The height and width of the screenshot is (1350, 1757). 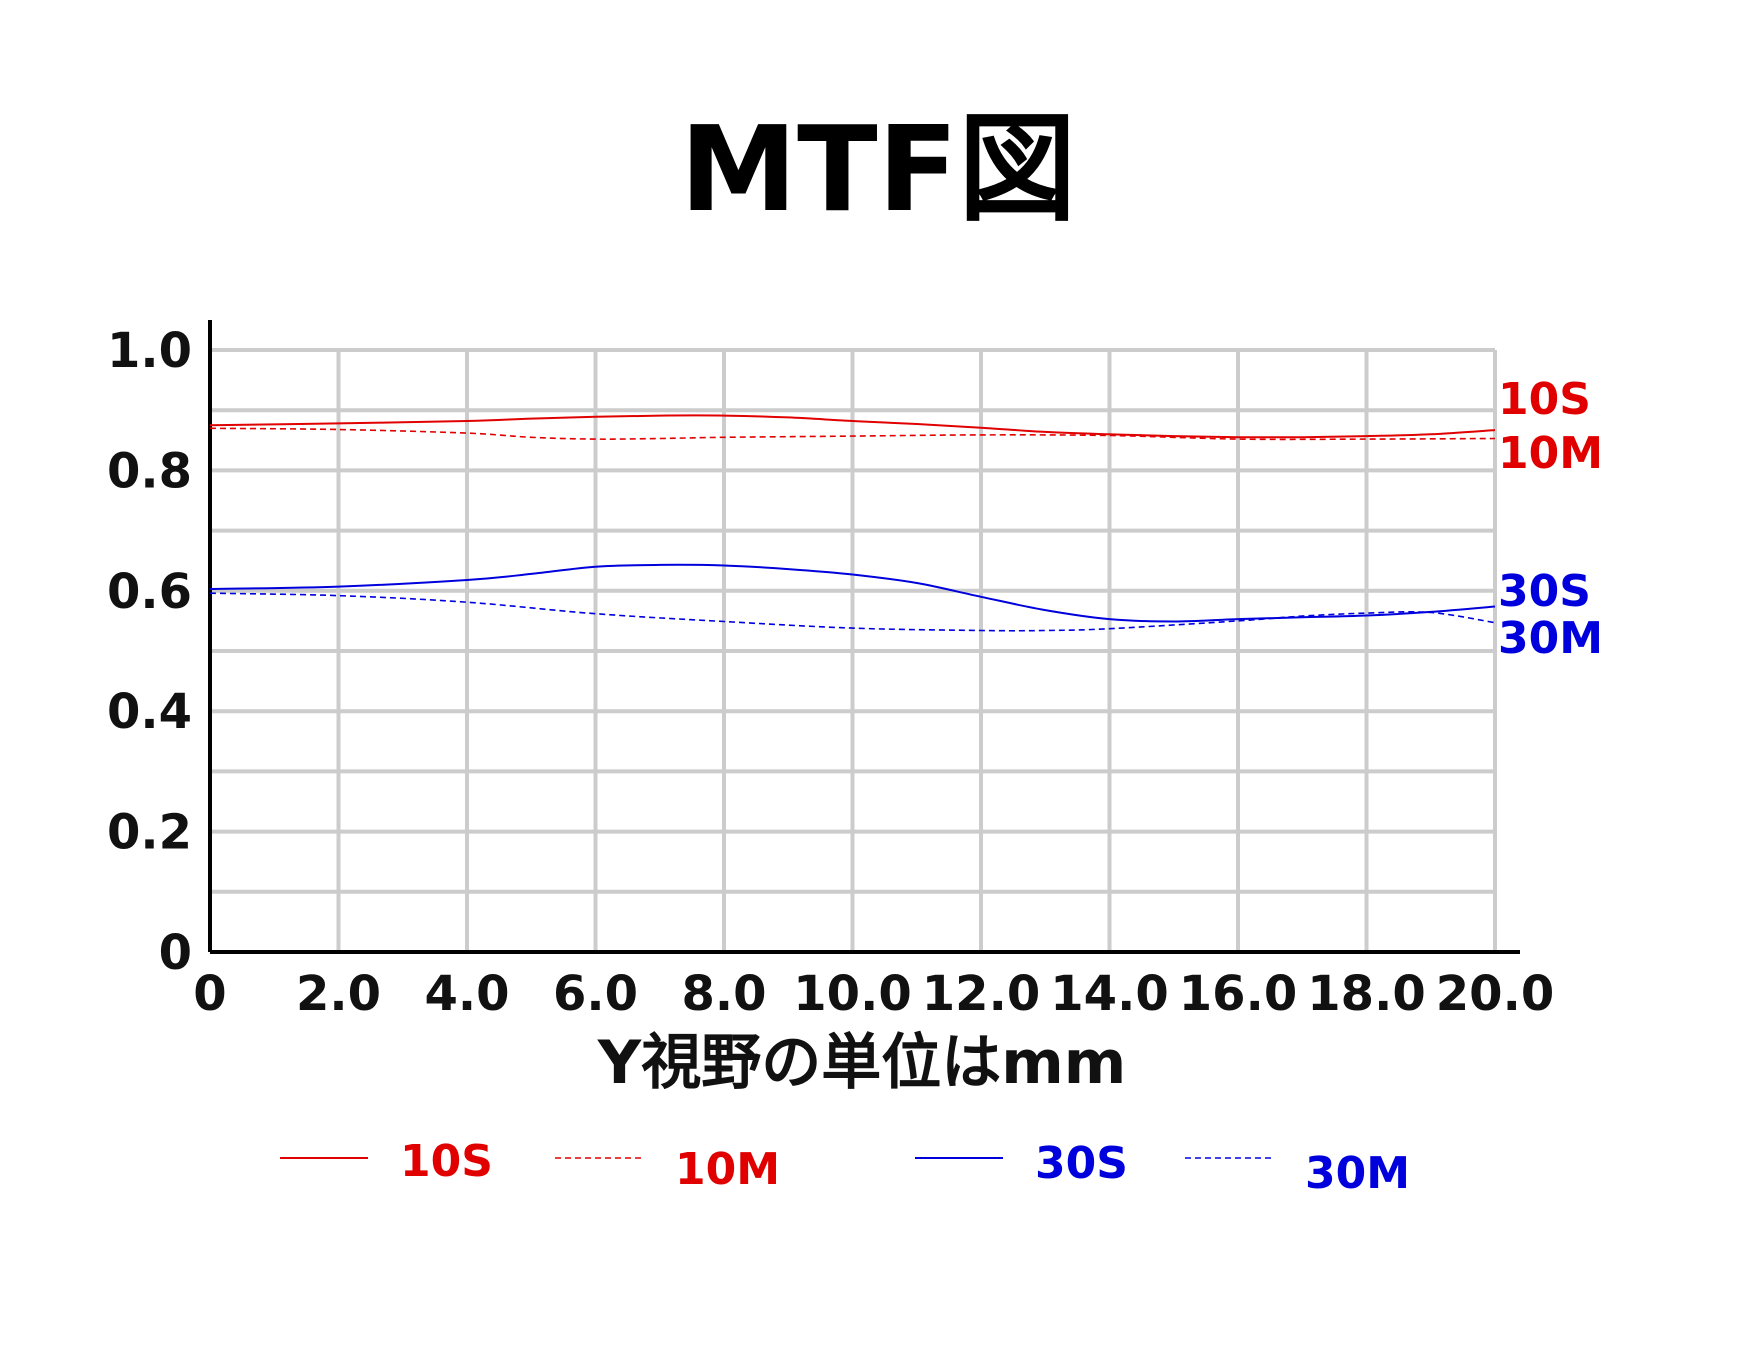 What do you see at coordinates (1238, 994) in the screenshot?
I see `x-tick-label: 16.0` at bounding box center [1238, 994].